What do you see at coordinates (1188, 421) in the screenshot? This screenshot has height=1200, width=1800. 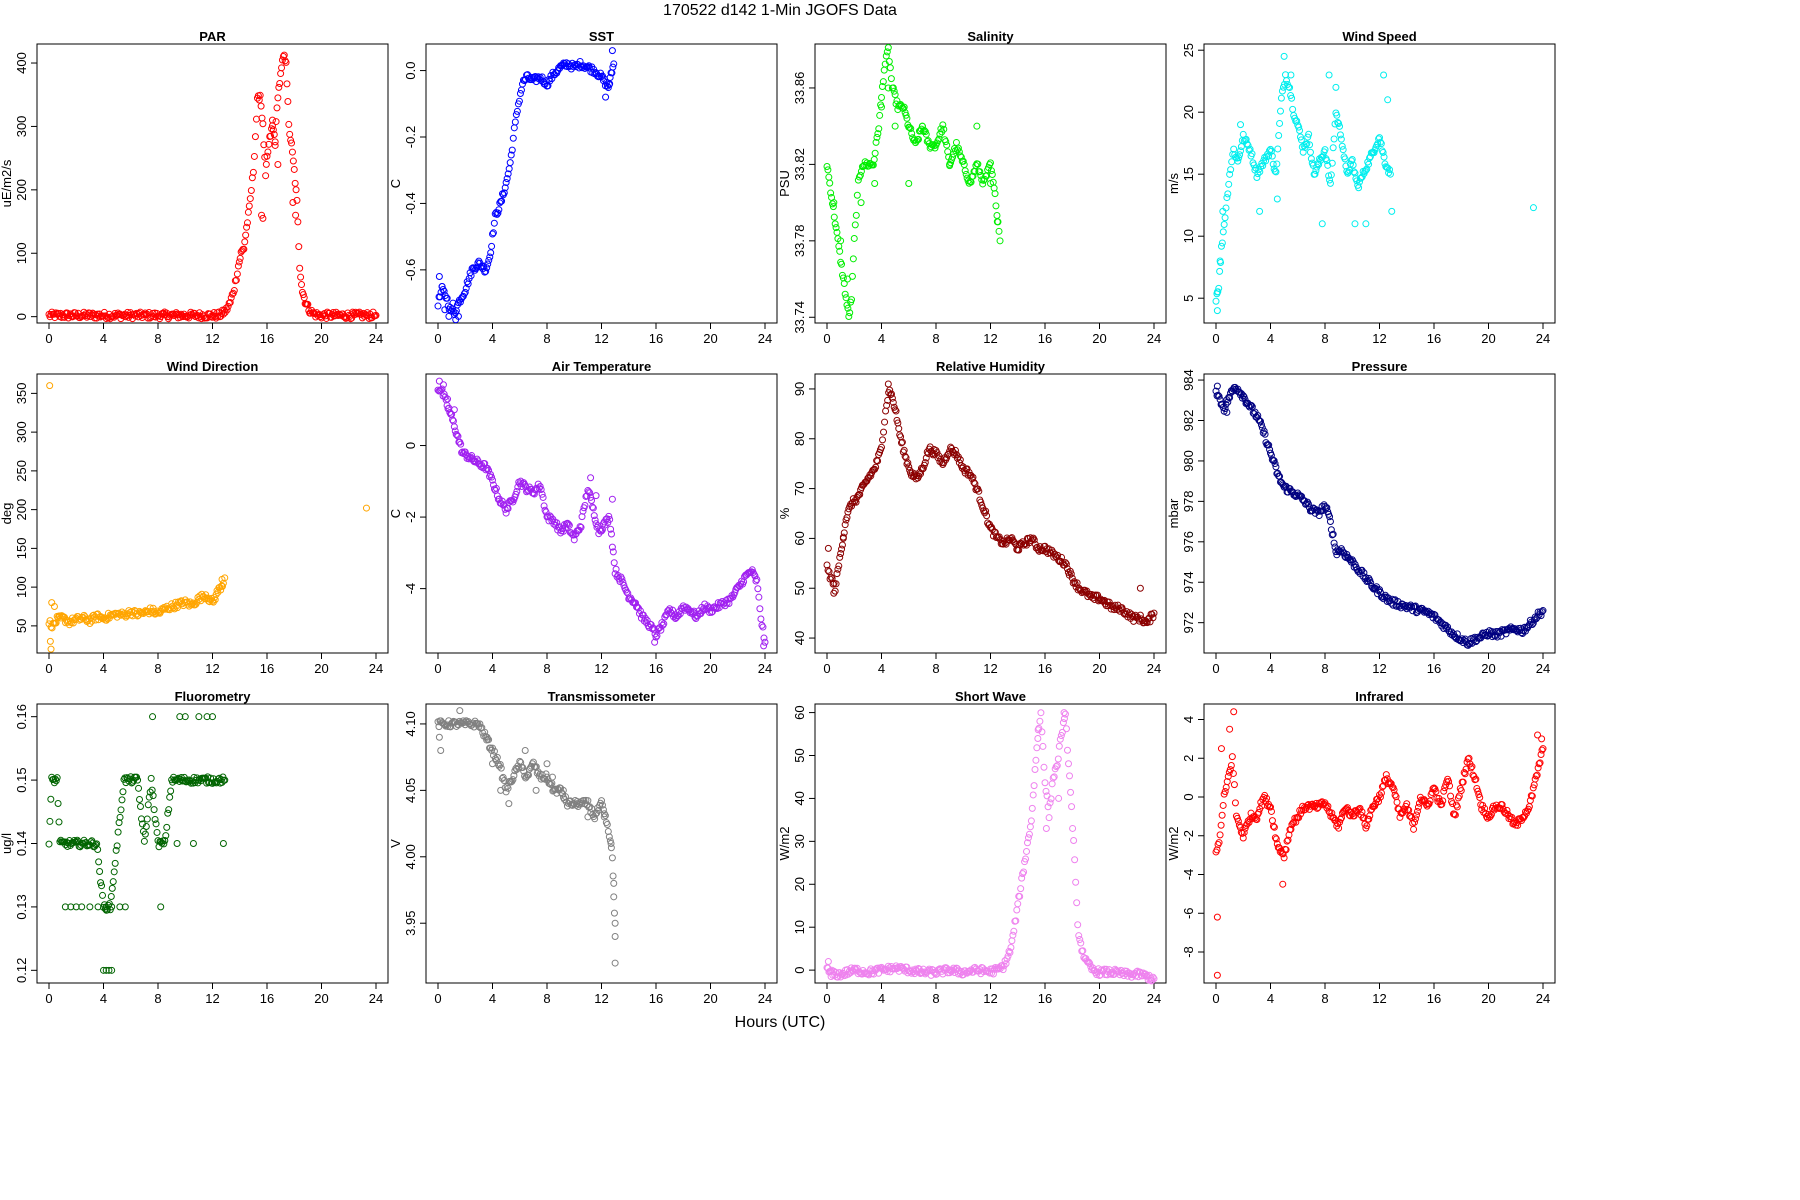 I see `y-tick-label: 982` at bounding box center [1188, 421].